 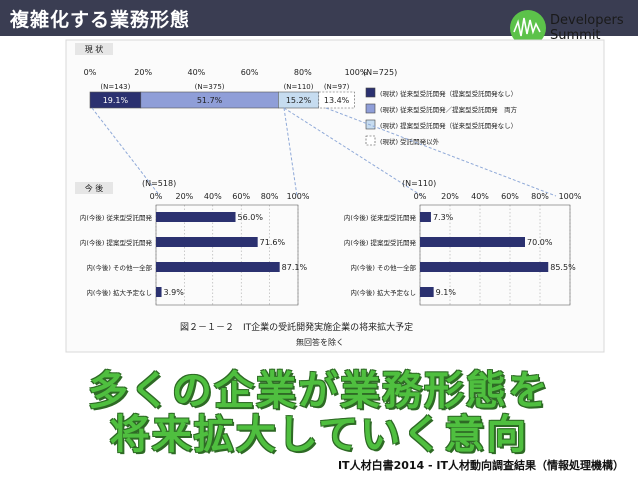 I want to click on top-chart-value-label: 51.7%, so click(x=210, y=100).